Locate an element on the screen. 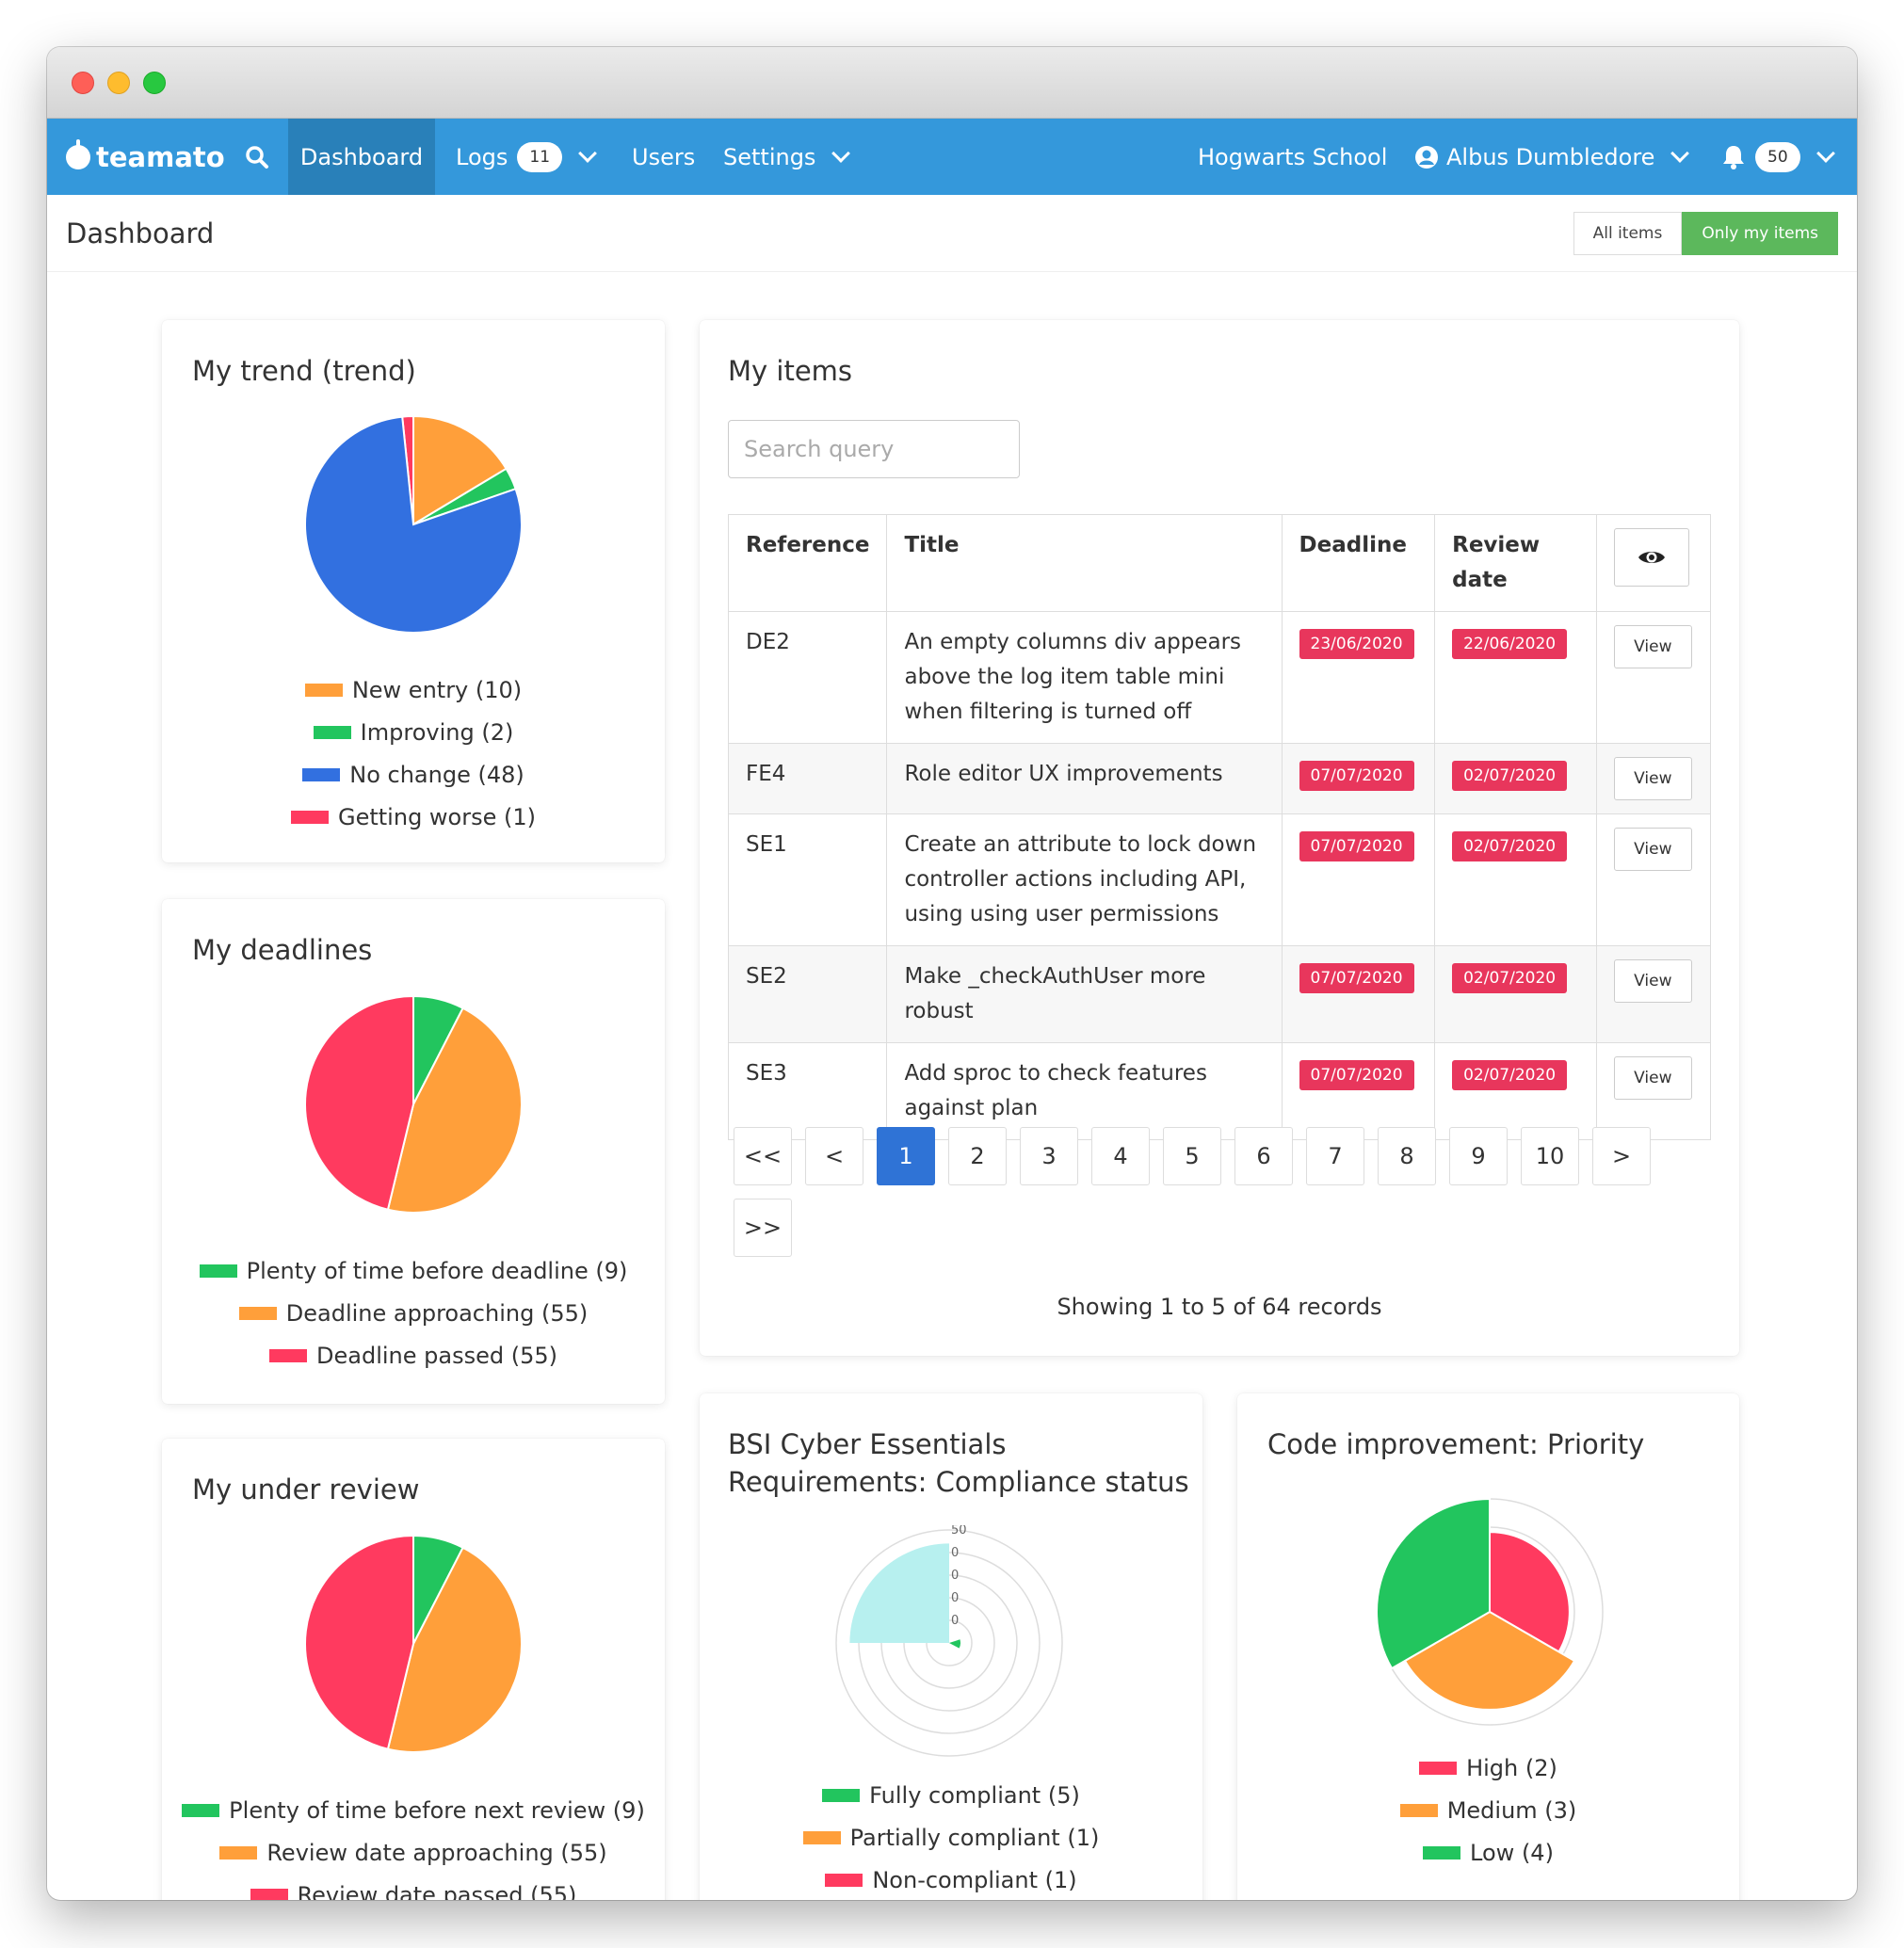 The image size is (1904, 1948). row-review-cell: 22/06/2020 is located at coordinates (1516, 677).